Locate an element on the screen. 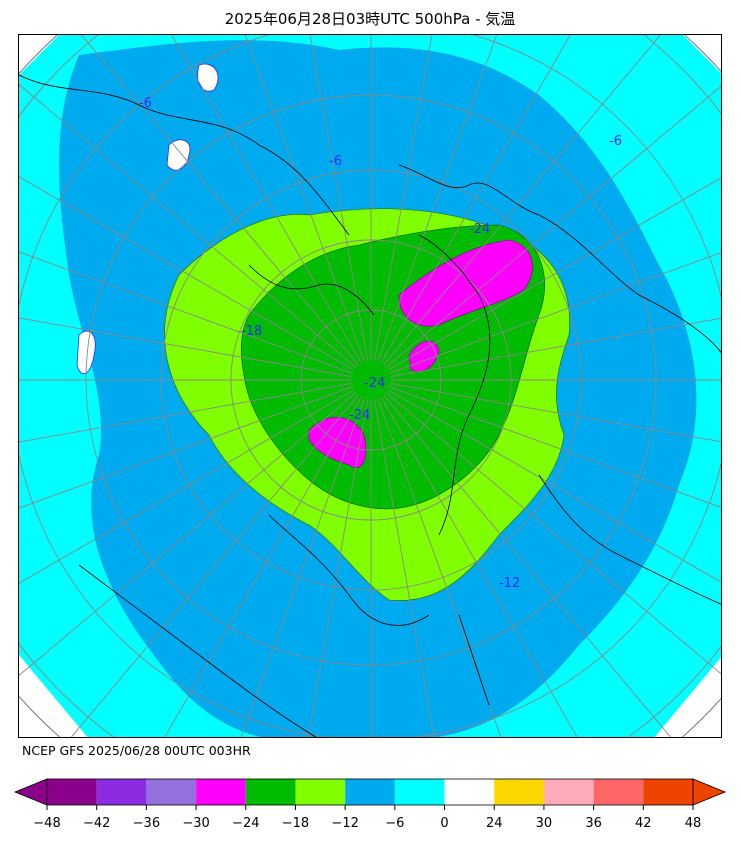 Image resolution: width=740 pixels, height=860 pixels. colorbar-tick-label: −6 is located at coordinates (394, 823).